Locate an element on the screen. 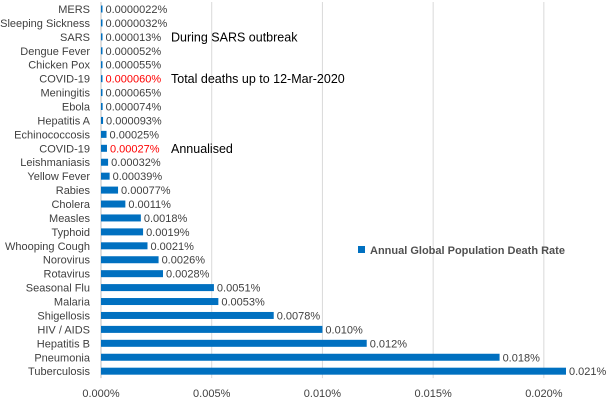 This screenshot has height=402, width=609. category-label: Pneumonia is located at coordinates (62, 358).